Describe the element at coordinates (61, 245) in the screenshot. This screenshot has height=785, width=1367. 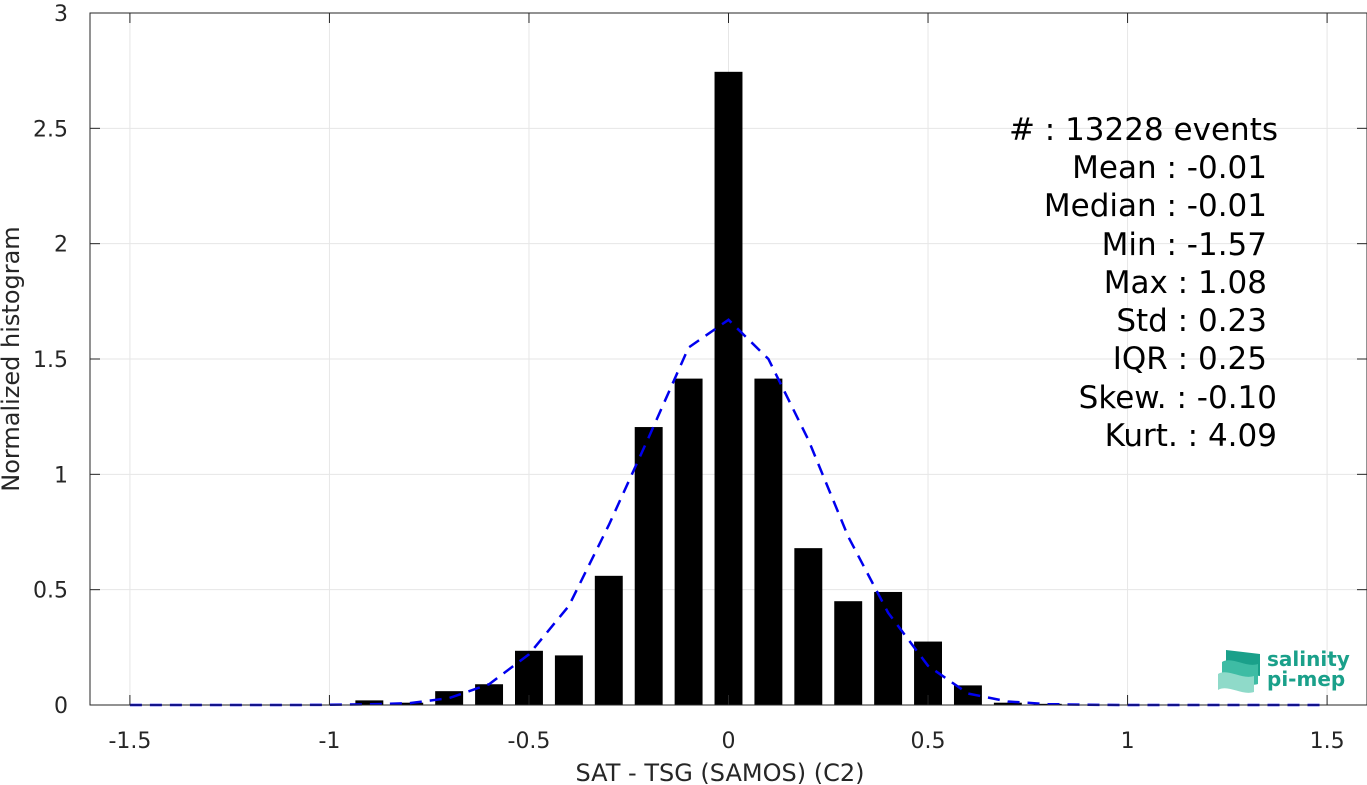
I see `y-tick-label: 2` at that location.